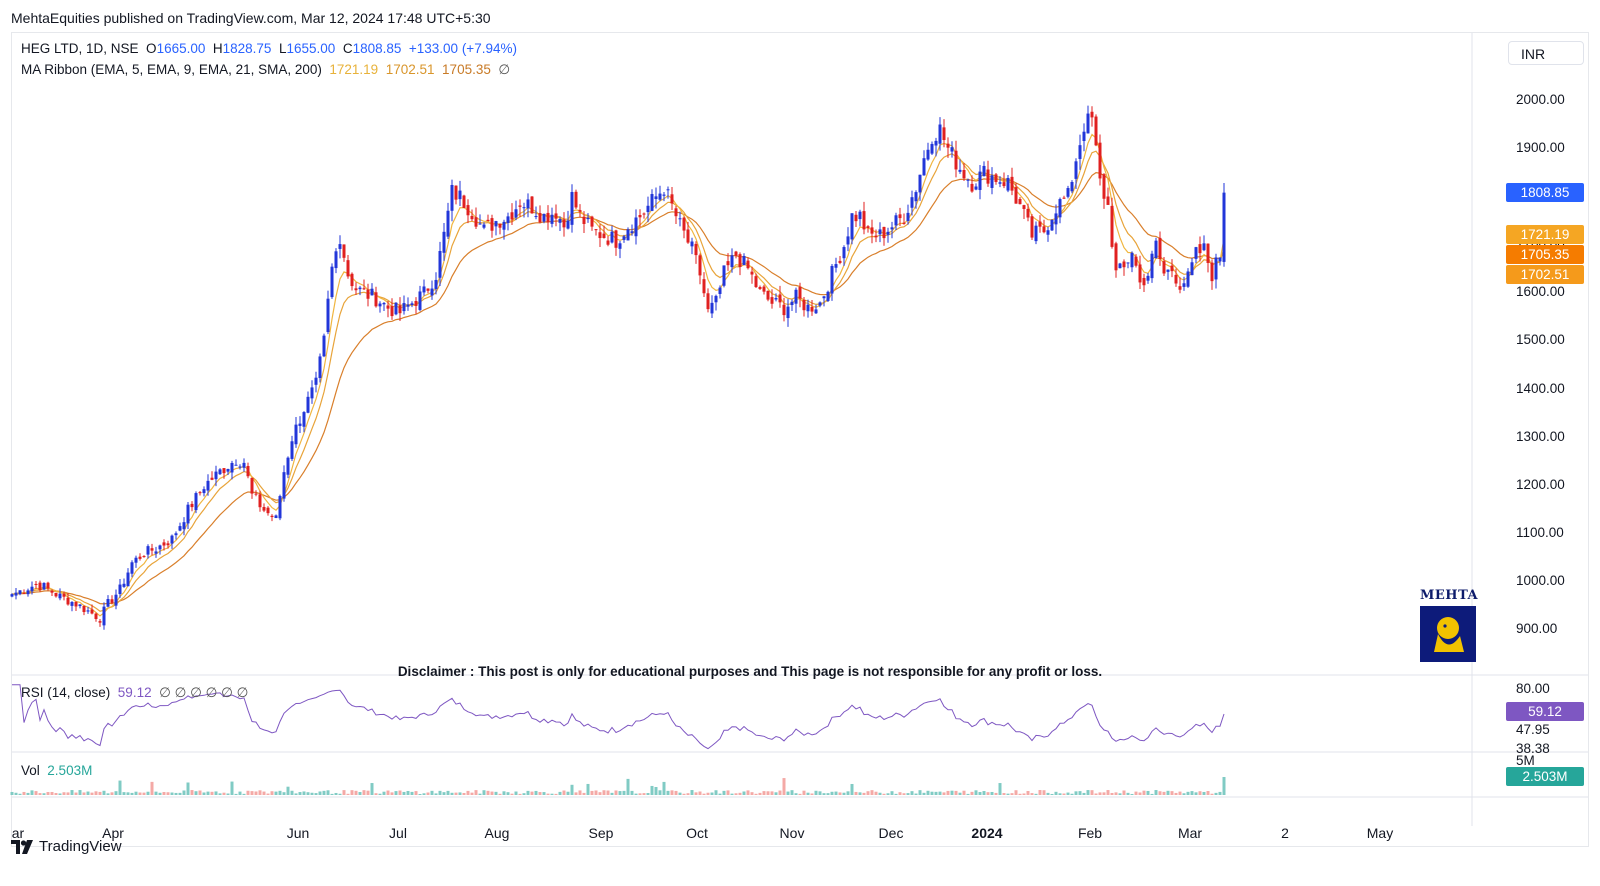 This screenshot has width=1600, height=886. Describe the element at coordinates (1545, 254) in the screenshot. I see `price-tag-ma3: 1705.35` at that location.